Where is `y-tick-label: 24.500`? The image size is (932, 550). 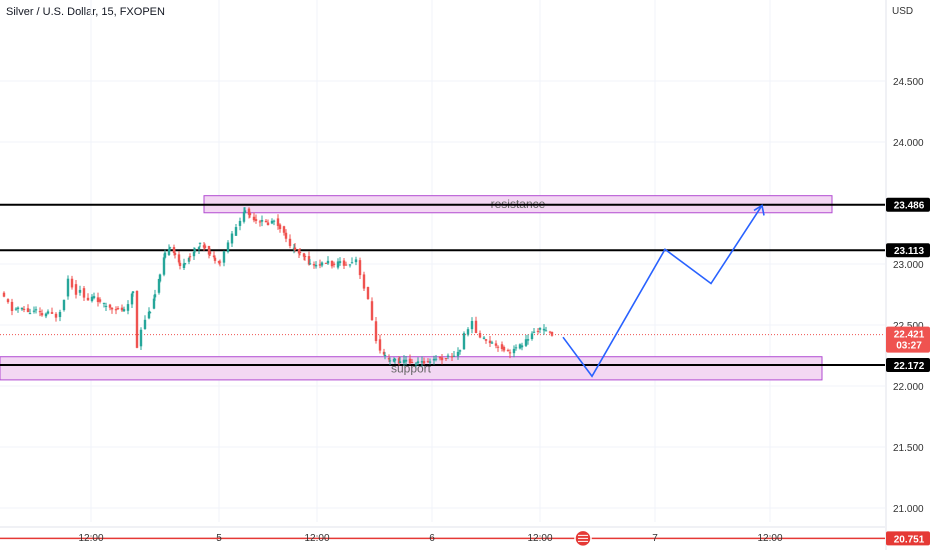
y-tick-label: 24.500 is located at coordinates (908, 82).